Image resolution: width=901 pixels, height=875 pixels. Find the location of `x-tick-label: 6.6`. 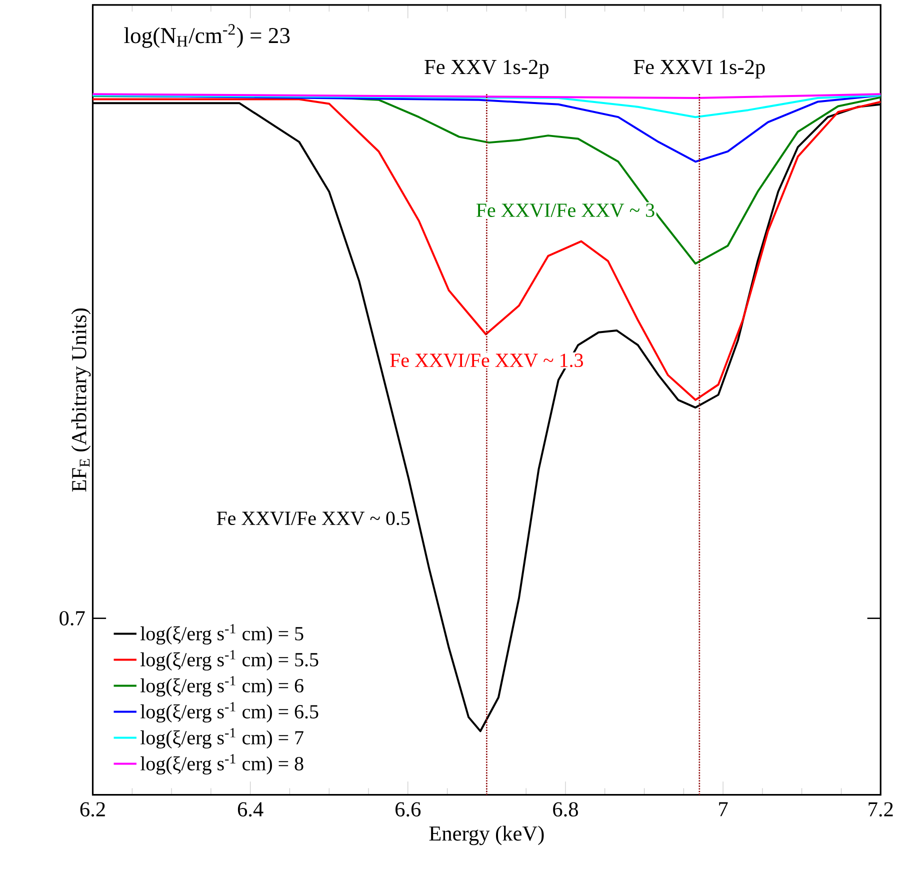

x-tick-label: 6.6 is located at coordinates (408, 809).